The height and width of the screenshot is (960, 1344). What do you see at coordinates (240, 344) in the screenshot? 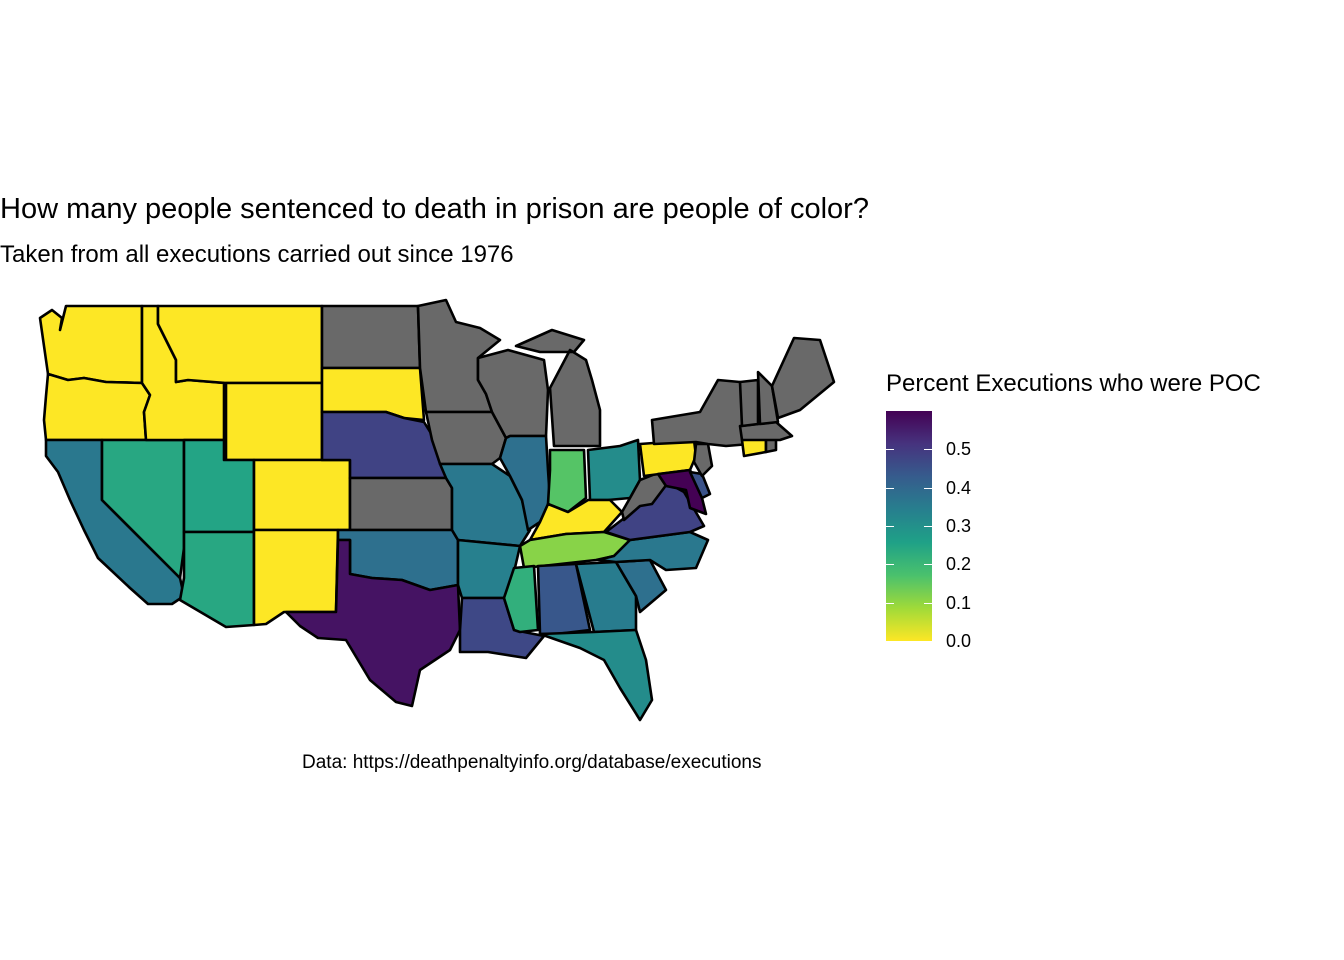
I see `state-montana` at bounding box center [240, 344].